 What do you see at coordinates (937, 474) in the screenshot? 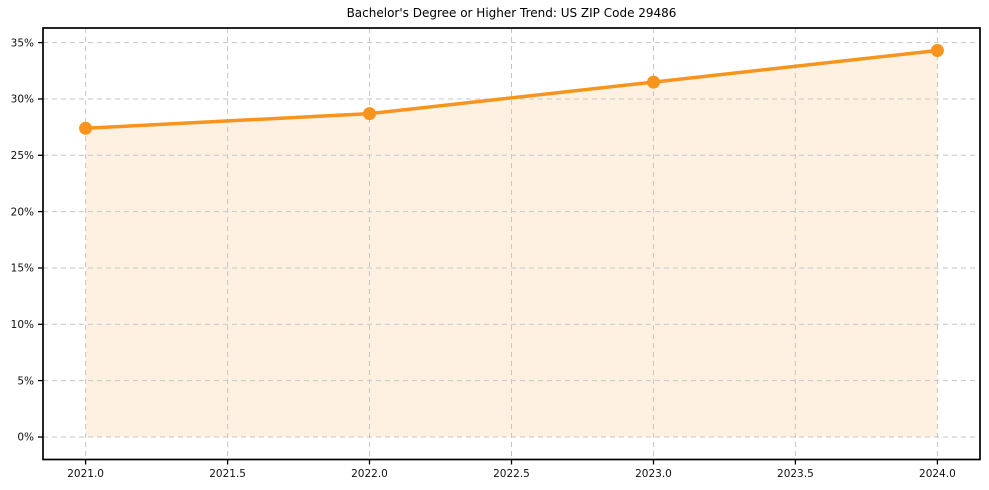
I see `x-tick-label: 2024.0` at bounding box center [937, 474].